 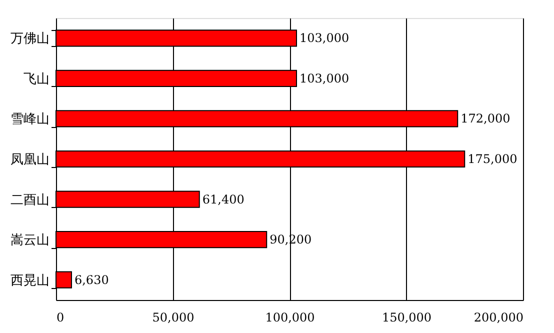 What do you see at coordinates (30, 120) in the screenshot?
I see `y-tick-label: 雪峰山` at bounding box center [30, 120].